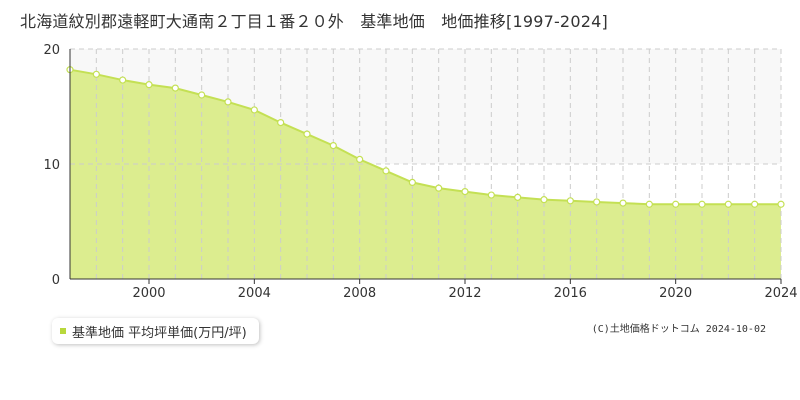  I want to click on x-tick-label: 2020, so click(675, 293).